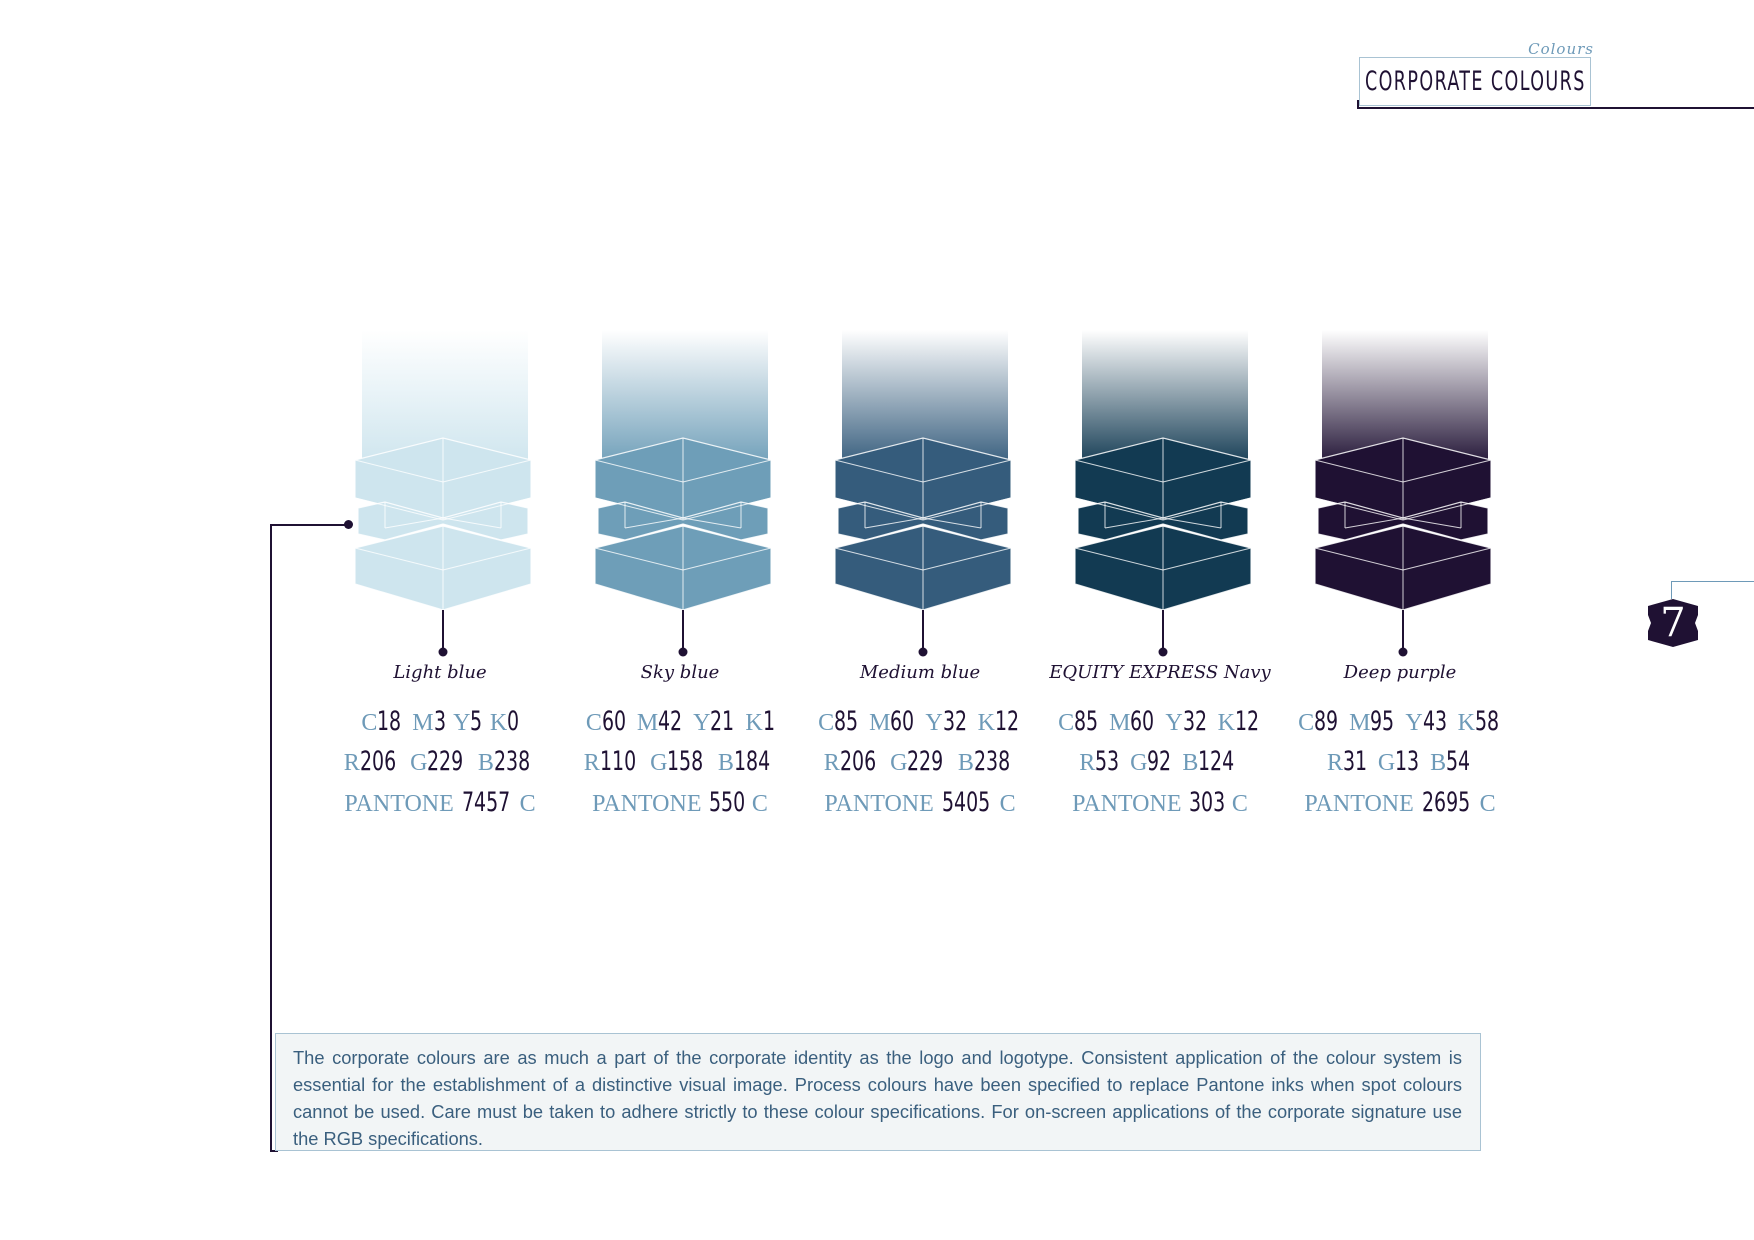 The height and width of the screenshot is (1240, 1754). Describe the element at coordinates (1712, 581) in the screenshot. I see `page-marker-line` at that location.